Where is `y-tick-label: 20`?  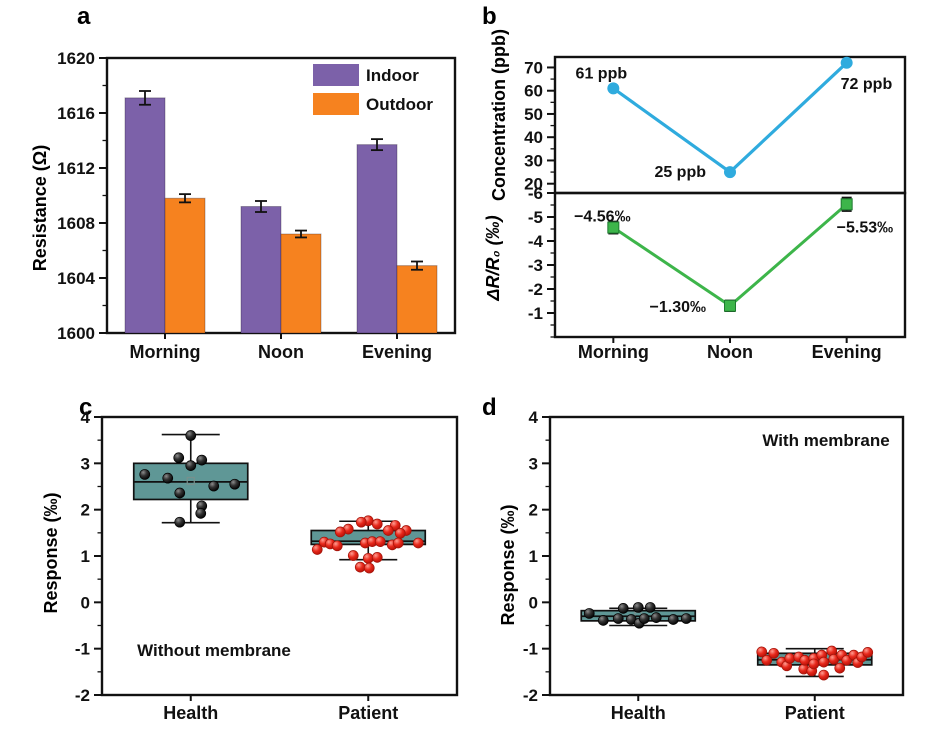 y-tick-label: 20 is located at coordinates (533, 184).